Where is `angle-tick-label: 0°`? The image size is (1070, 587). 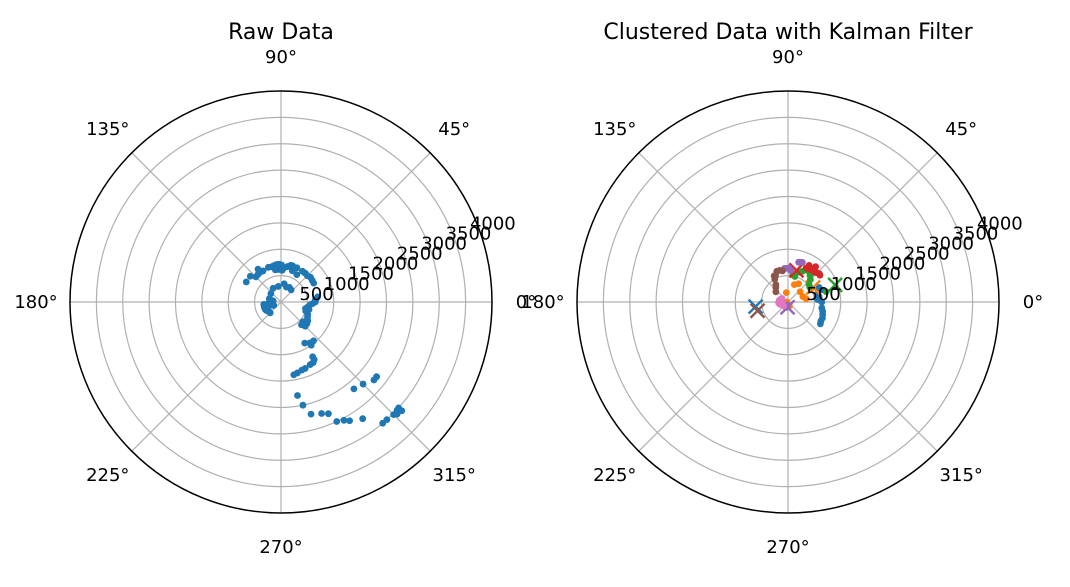
angle-tick-label: 0° is located at coordinates (1033, 302).